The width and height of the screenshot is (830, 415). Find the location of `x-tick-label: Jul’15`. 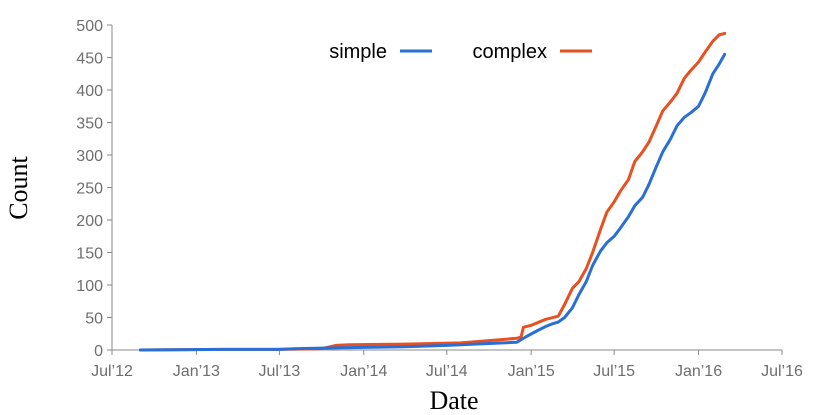

x-tick-label: Jul’15 is located at coordinates (614, 371).